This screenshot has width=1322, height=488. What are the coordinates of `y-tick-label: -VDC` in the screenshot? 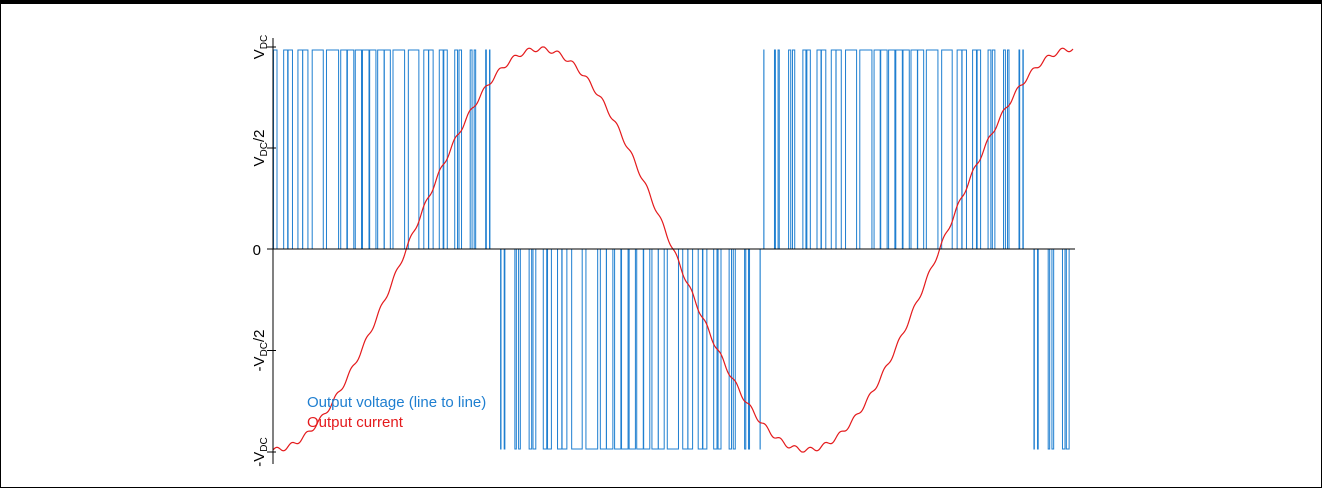 It's located at (260, 451).